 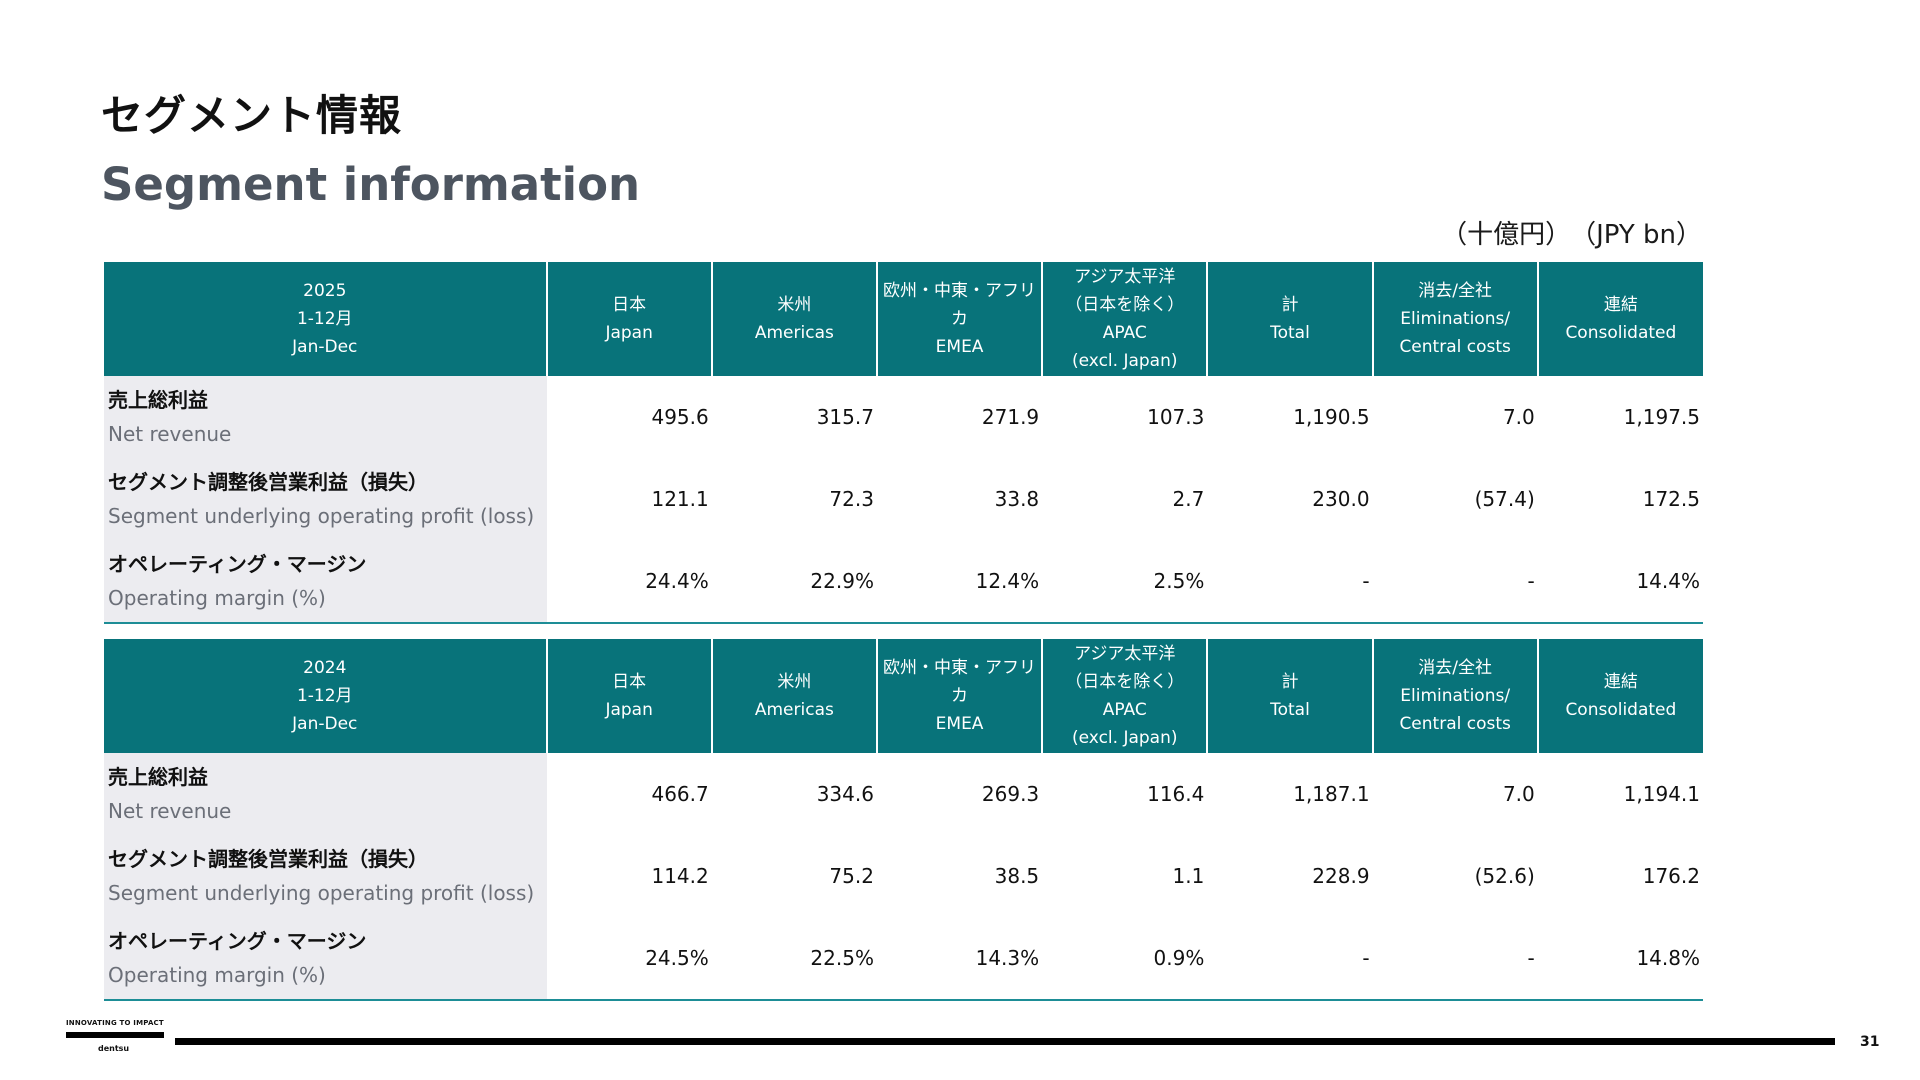 I want to click on column-header-en: Japan, so click(x=629, y=710).